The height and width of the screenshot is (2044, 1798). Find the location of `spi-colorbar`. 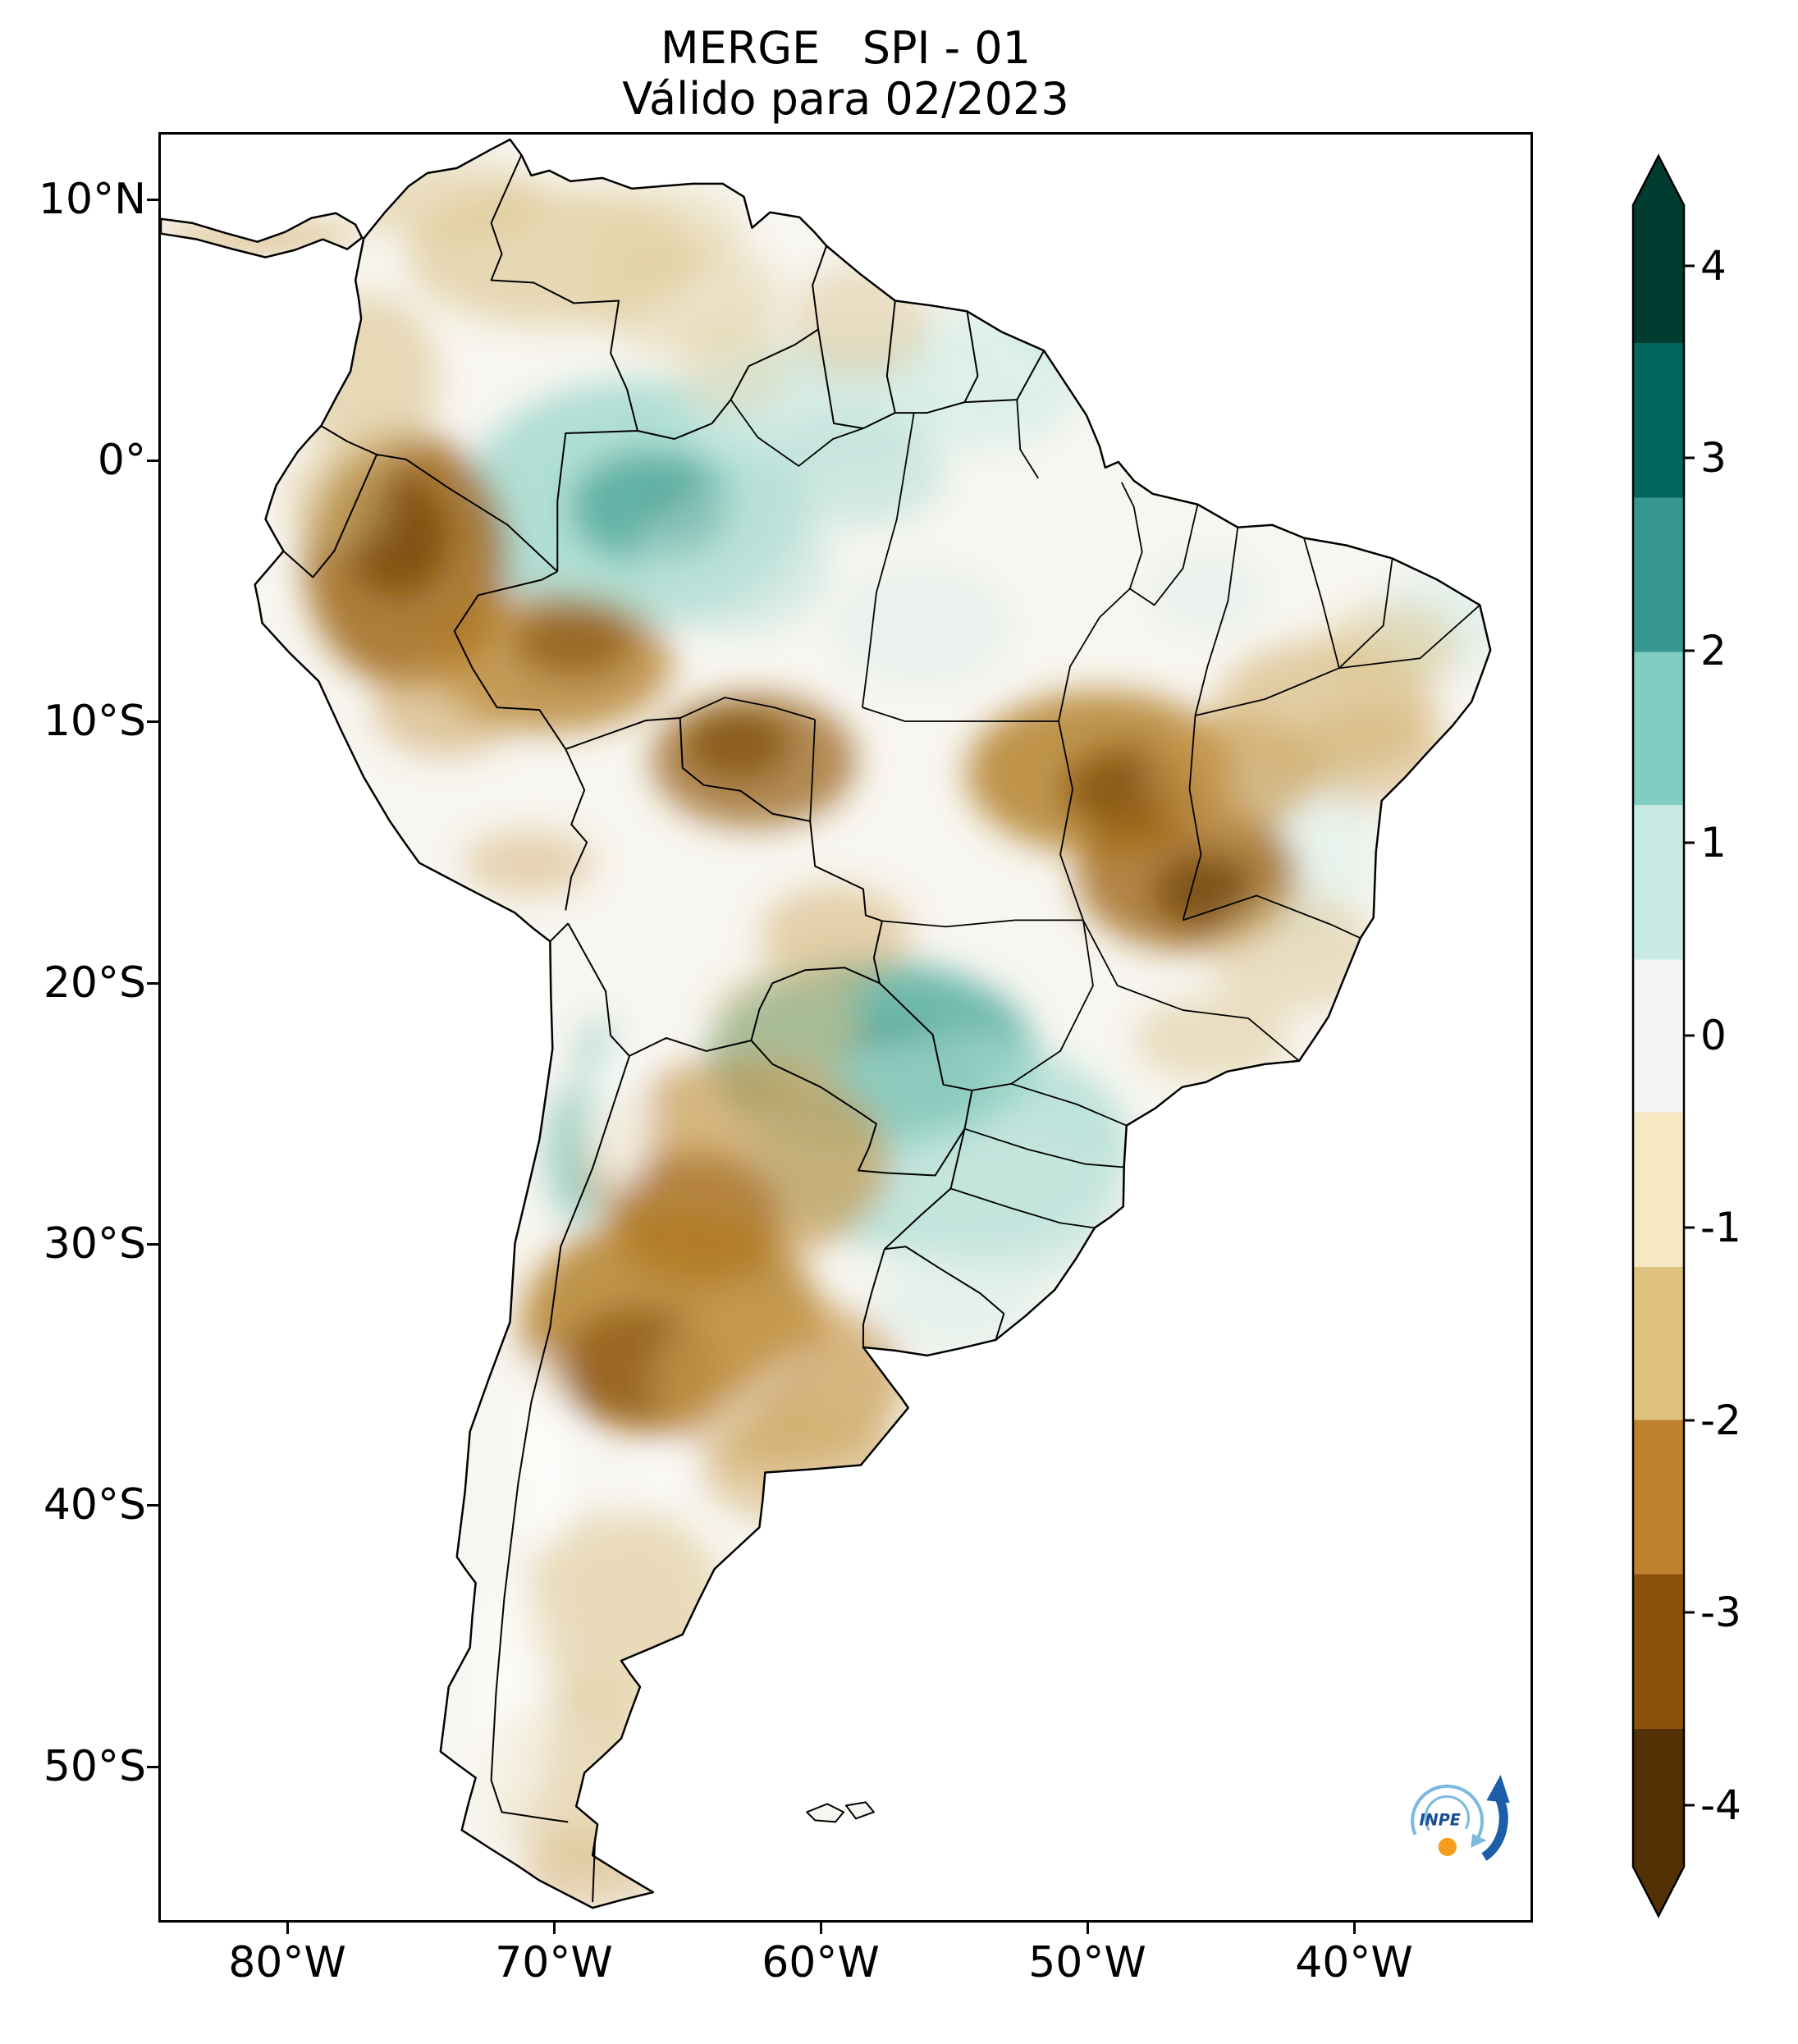

spi-colorbar is located at coordinates (1663, 1035).